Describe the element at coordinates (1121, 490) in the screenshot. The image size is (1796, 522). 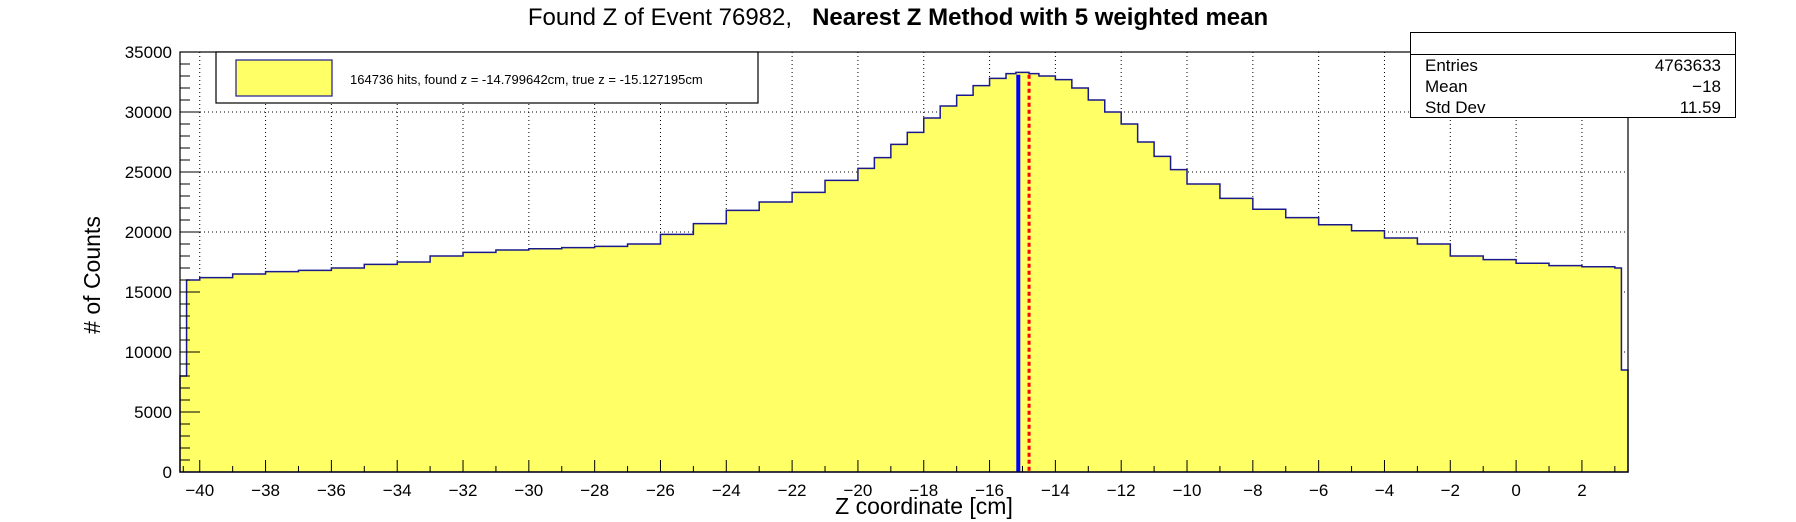
I see `x-tick-label: −12` at that location.